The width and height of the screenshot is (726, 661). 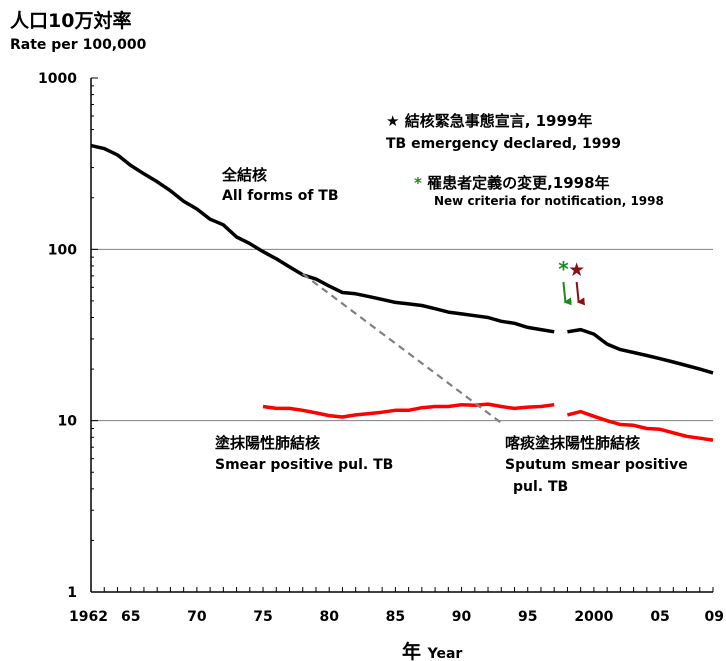 What do you see at coordinates (72, 593) in the screenshot?
I see `y-tick-label-1: 1` at bounding box center [72, 593].